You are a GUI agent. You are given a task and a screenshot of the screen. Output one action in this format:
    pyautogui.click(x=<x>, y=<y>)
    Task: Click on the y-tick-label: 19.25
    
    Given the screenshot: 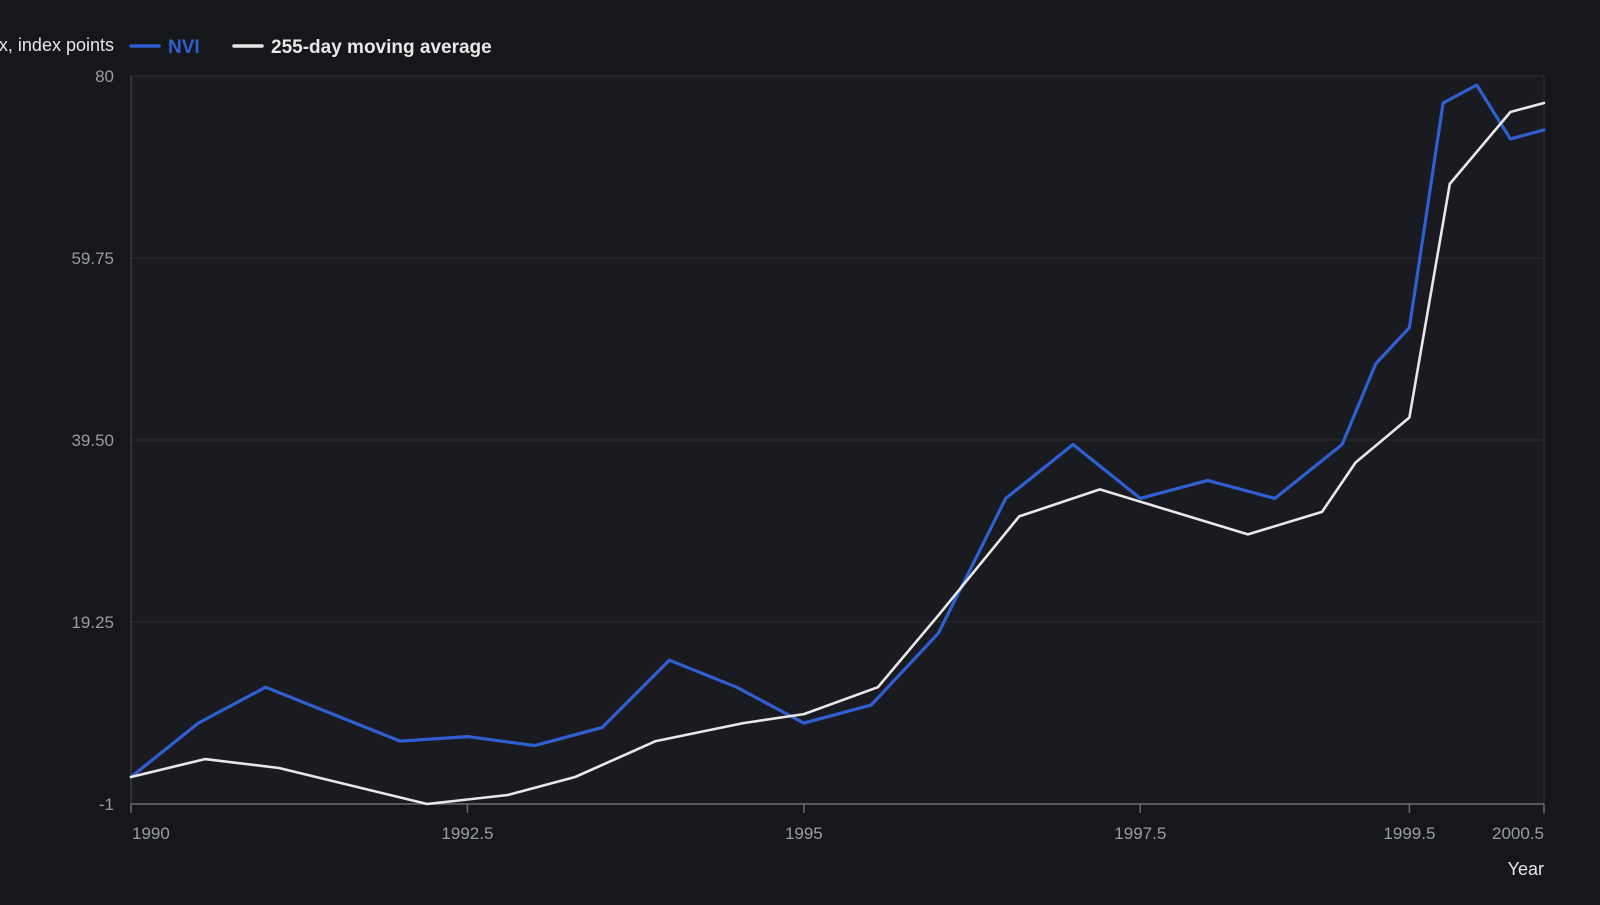 What is the action you would take?
    pyautogui.click(x=92, y=622)
    